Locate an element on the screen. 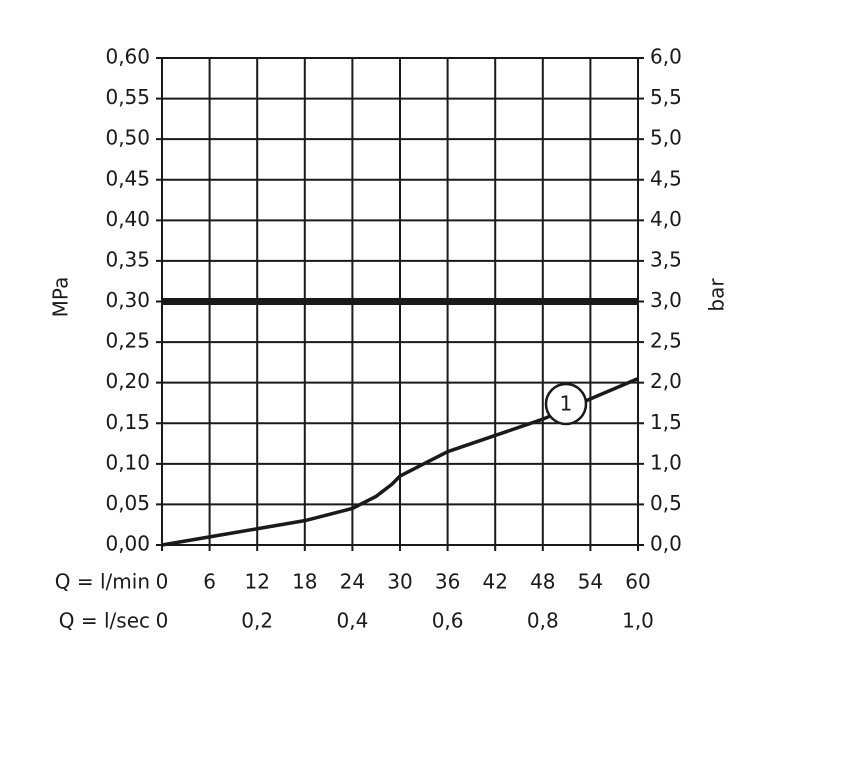  y2-tick-label: 2,0 is located at coordinates (666, 381).